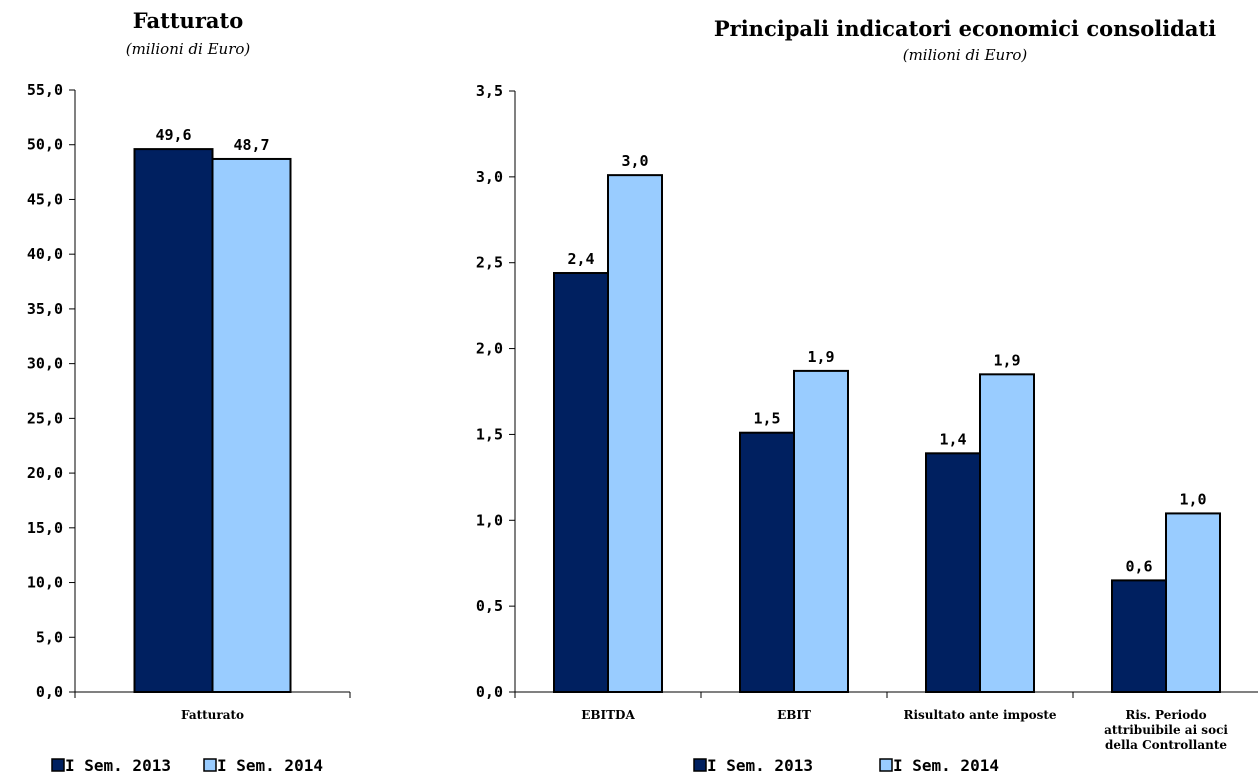 The image size is (1258, 780). I want to click on category-label: Ris. Periodo, so click(1165, 715).